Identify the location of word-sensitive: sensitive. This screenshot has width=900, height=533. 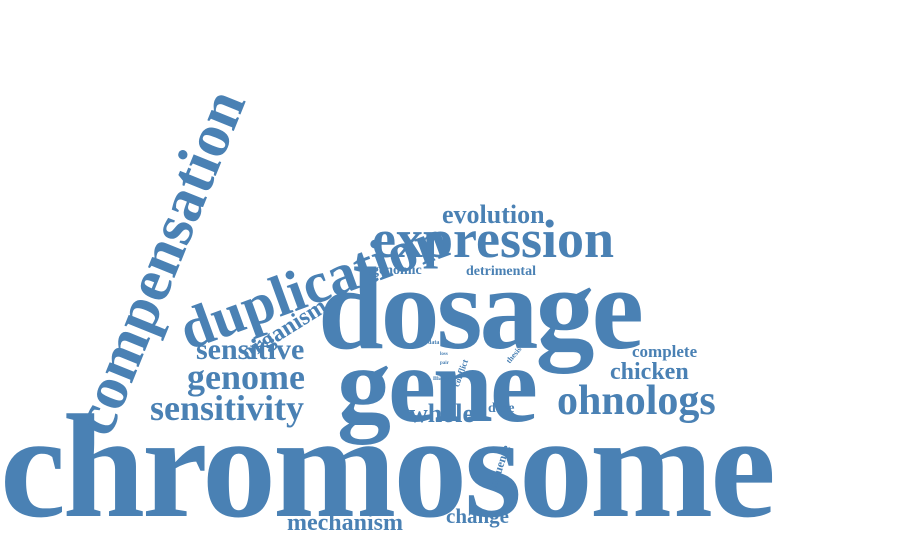
(250, 349).